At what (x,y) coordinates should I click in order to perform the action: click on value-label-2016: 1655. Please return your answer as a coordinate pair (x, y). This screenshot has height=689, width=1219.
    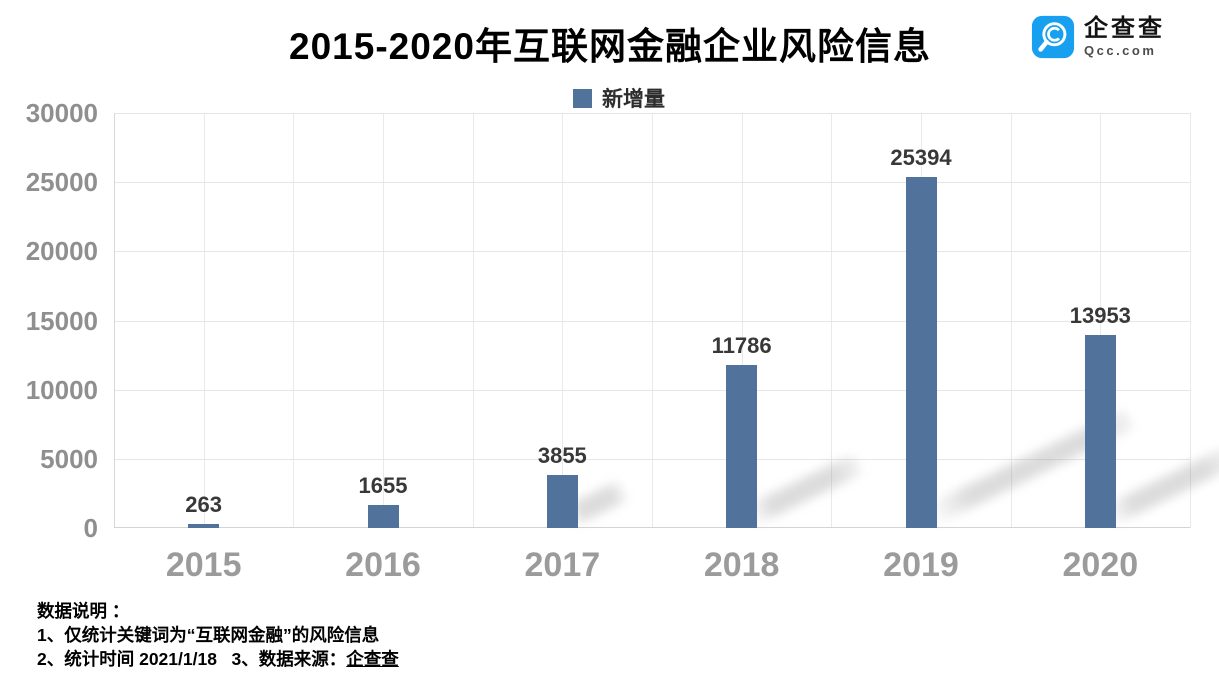
    Looking at the image, I should click on (383, 486).